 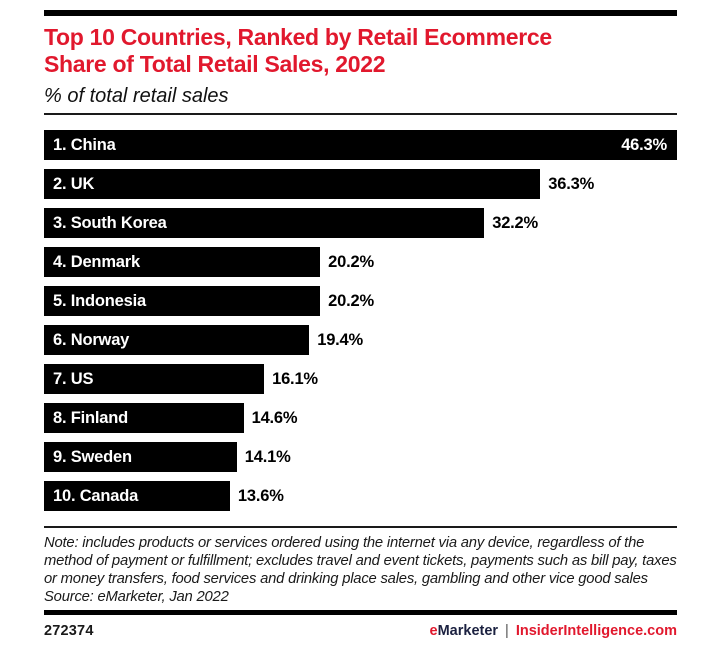 I want to click on bar-label: 3. South Korea, so click(x=110, y=222).